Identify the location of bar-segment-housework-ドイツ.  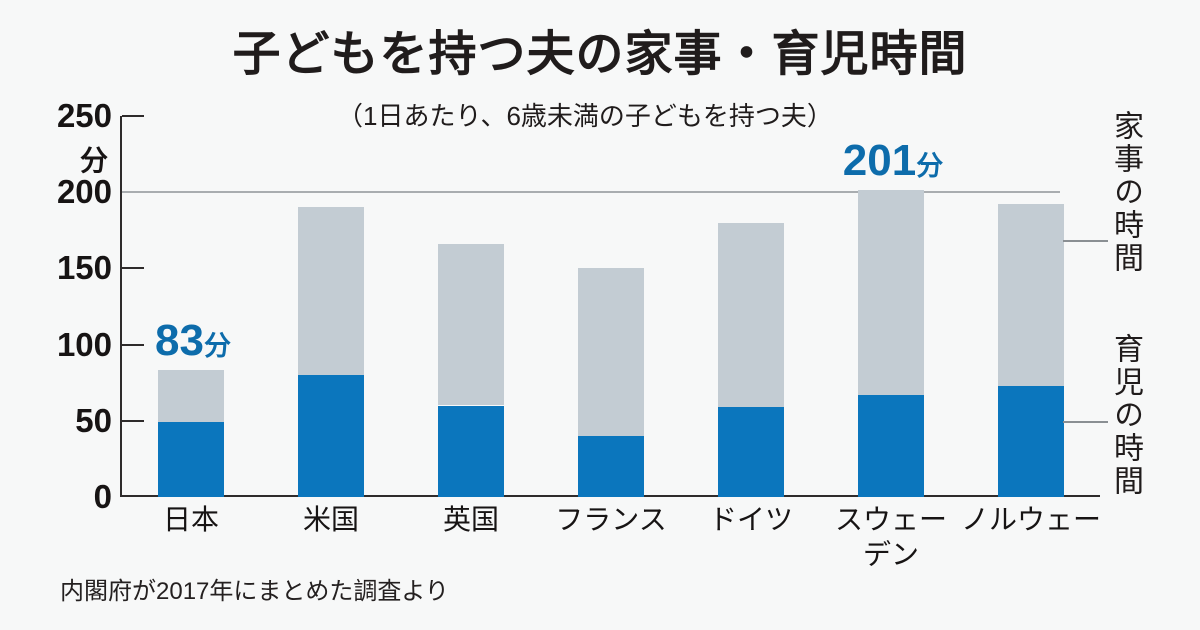
(751, 315).